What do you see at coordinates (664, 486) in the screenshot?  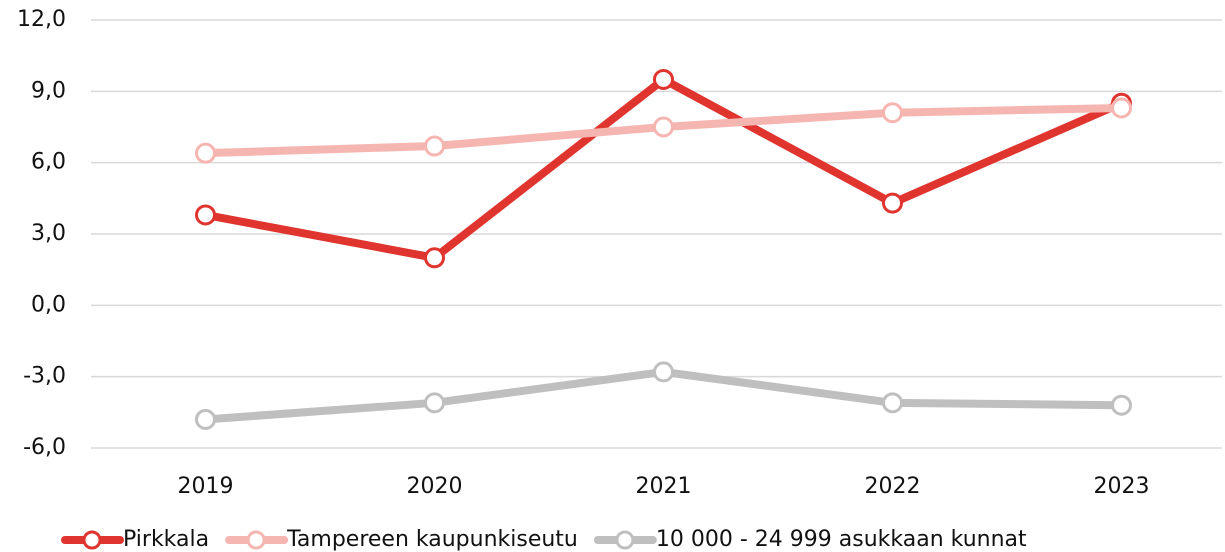 I see `x-tick-label: 2021` at bounding box center [664, 486].